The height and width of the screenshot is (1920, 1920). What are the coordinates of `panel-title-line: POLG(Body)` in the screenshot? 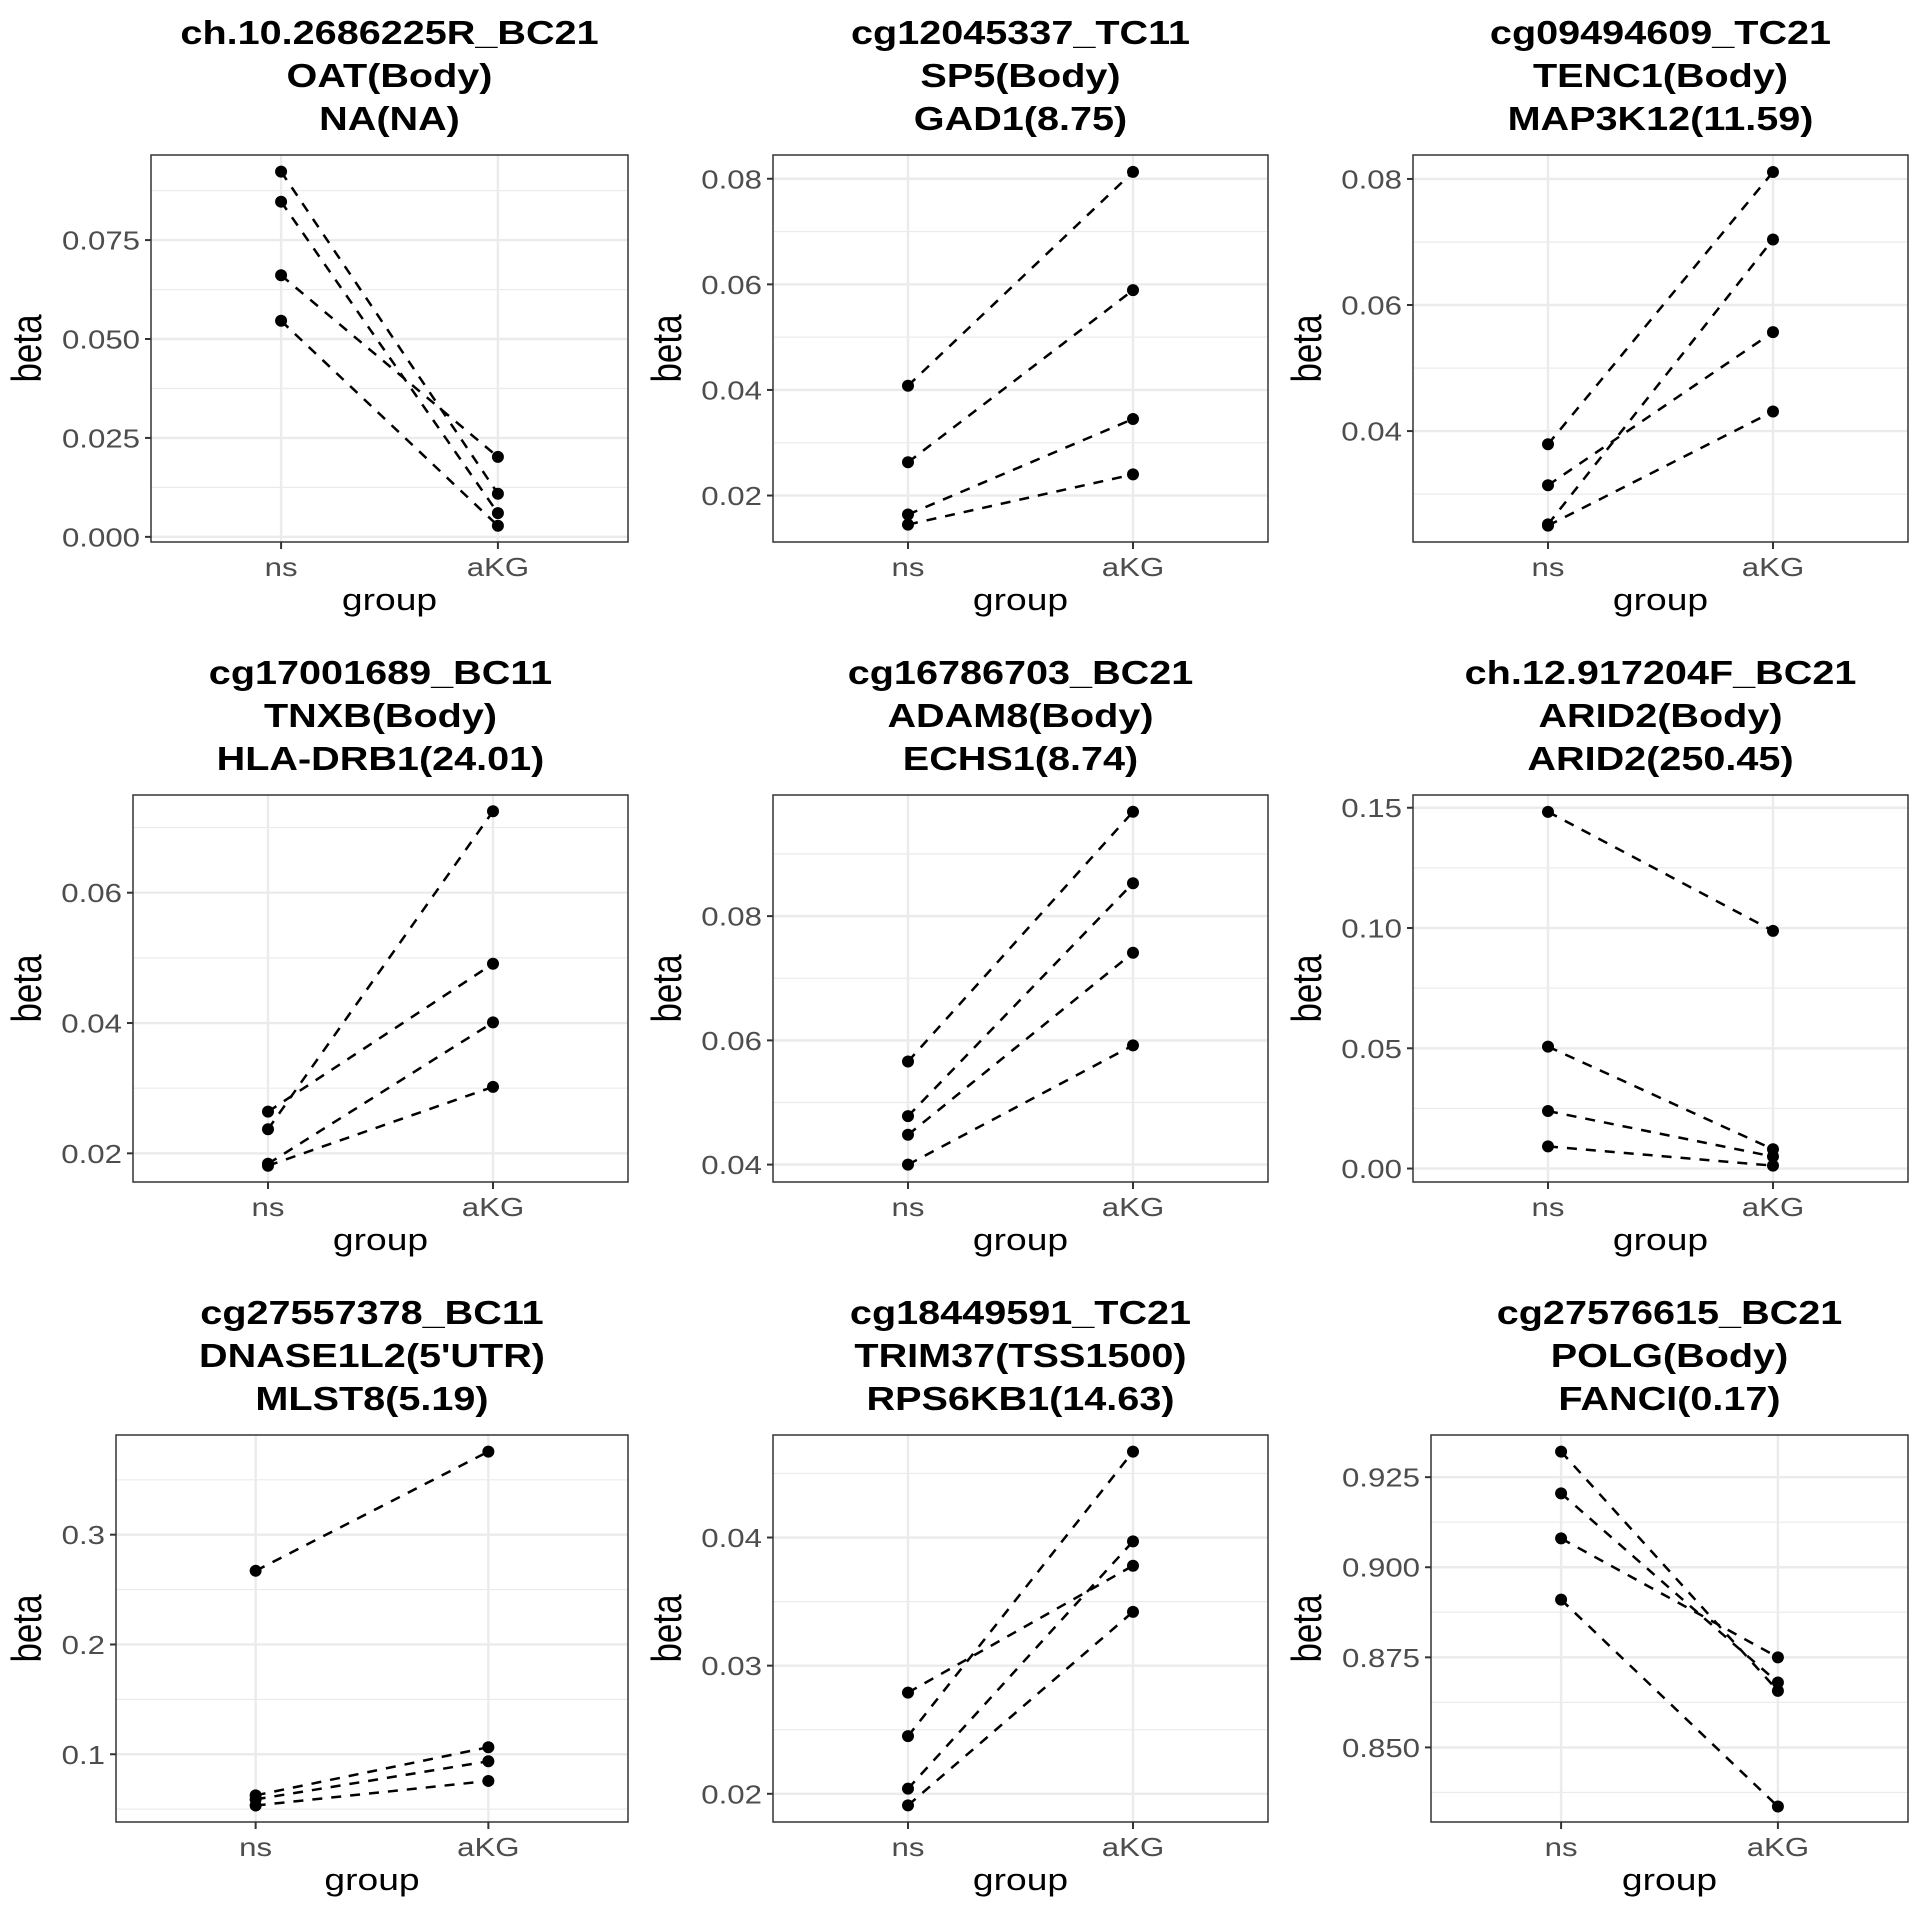 It's located at (1670, 1355).